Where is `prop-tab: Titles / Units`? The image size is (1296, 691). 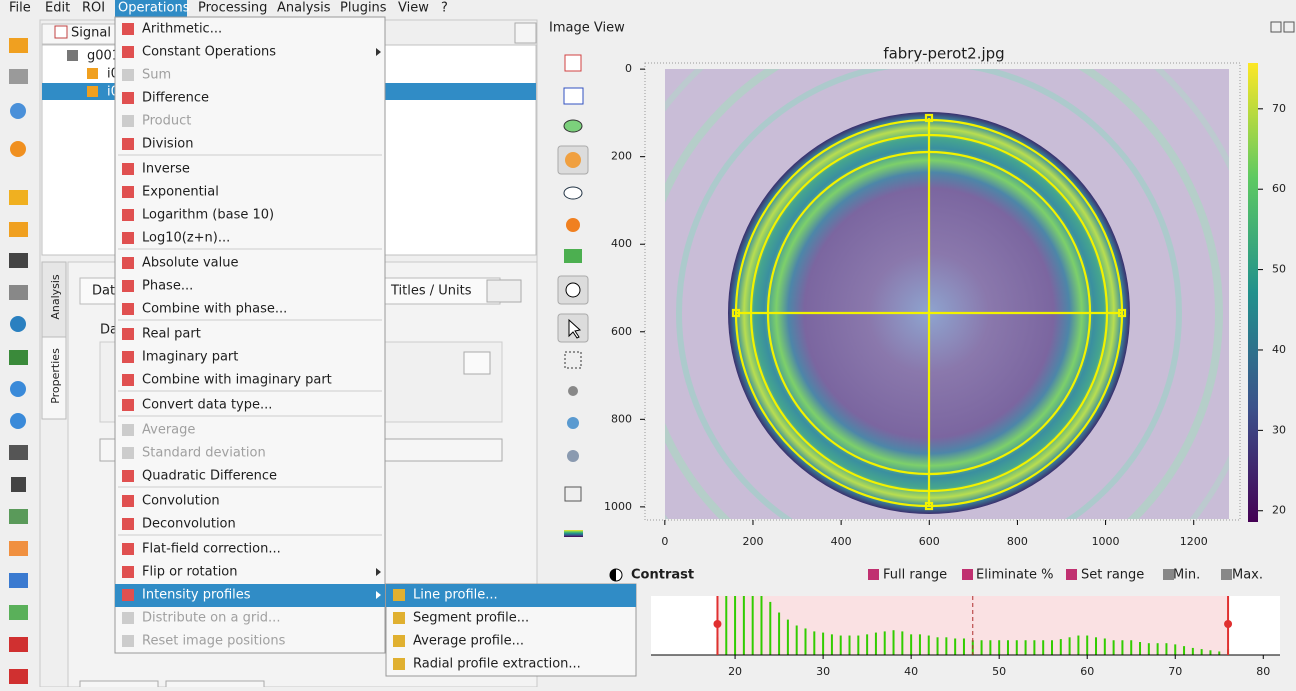 prop-tab: Titles / Units is located at coordinates (431, 291).